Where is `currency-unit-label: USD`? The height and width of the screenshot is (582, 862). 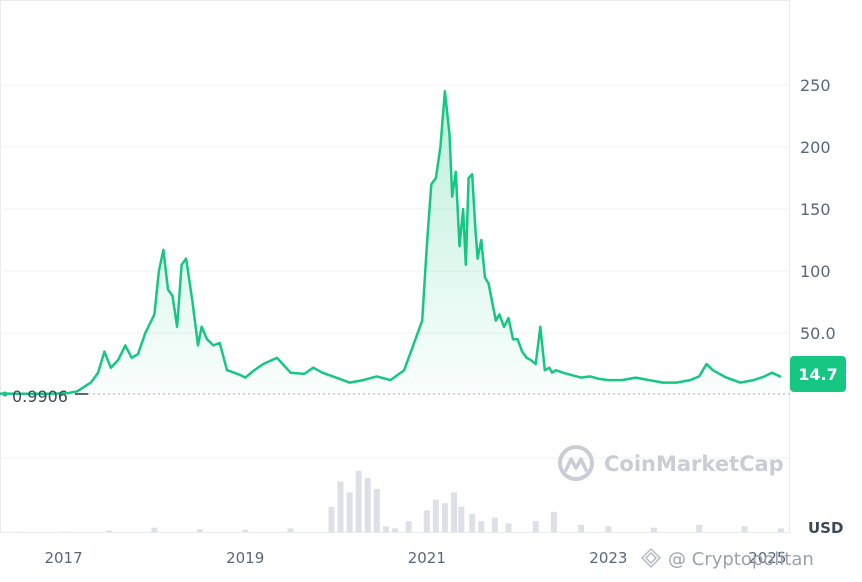
currency-unit-label: USD is located at coordinates (825, 528).